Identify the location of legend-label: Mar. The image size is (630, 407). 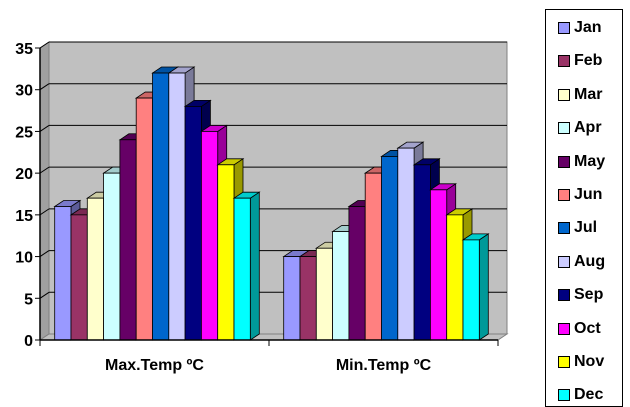
(588, 94).